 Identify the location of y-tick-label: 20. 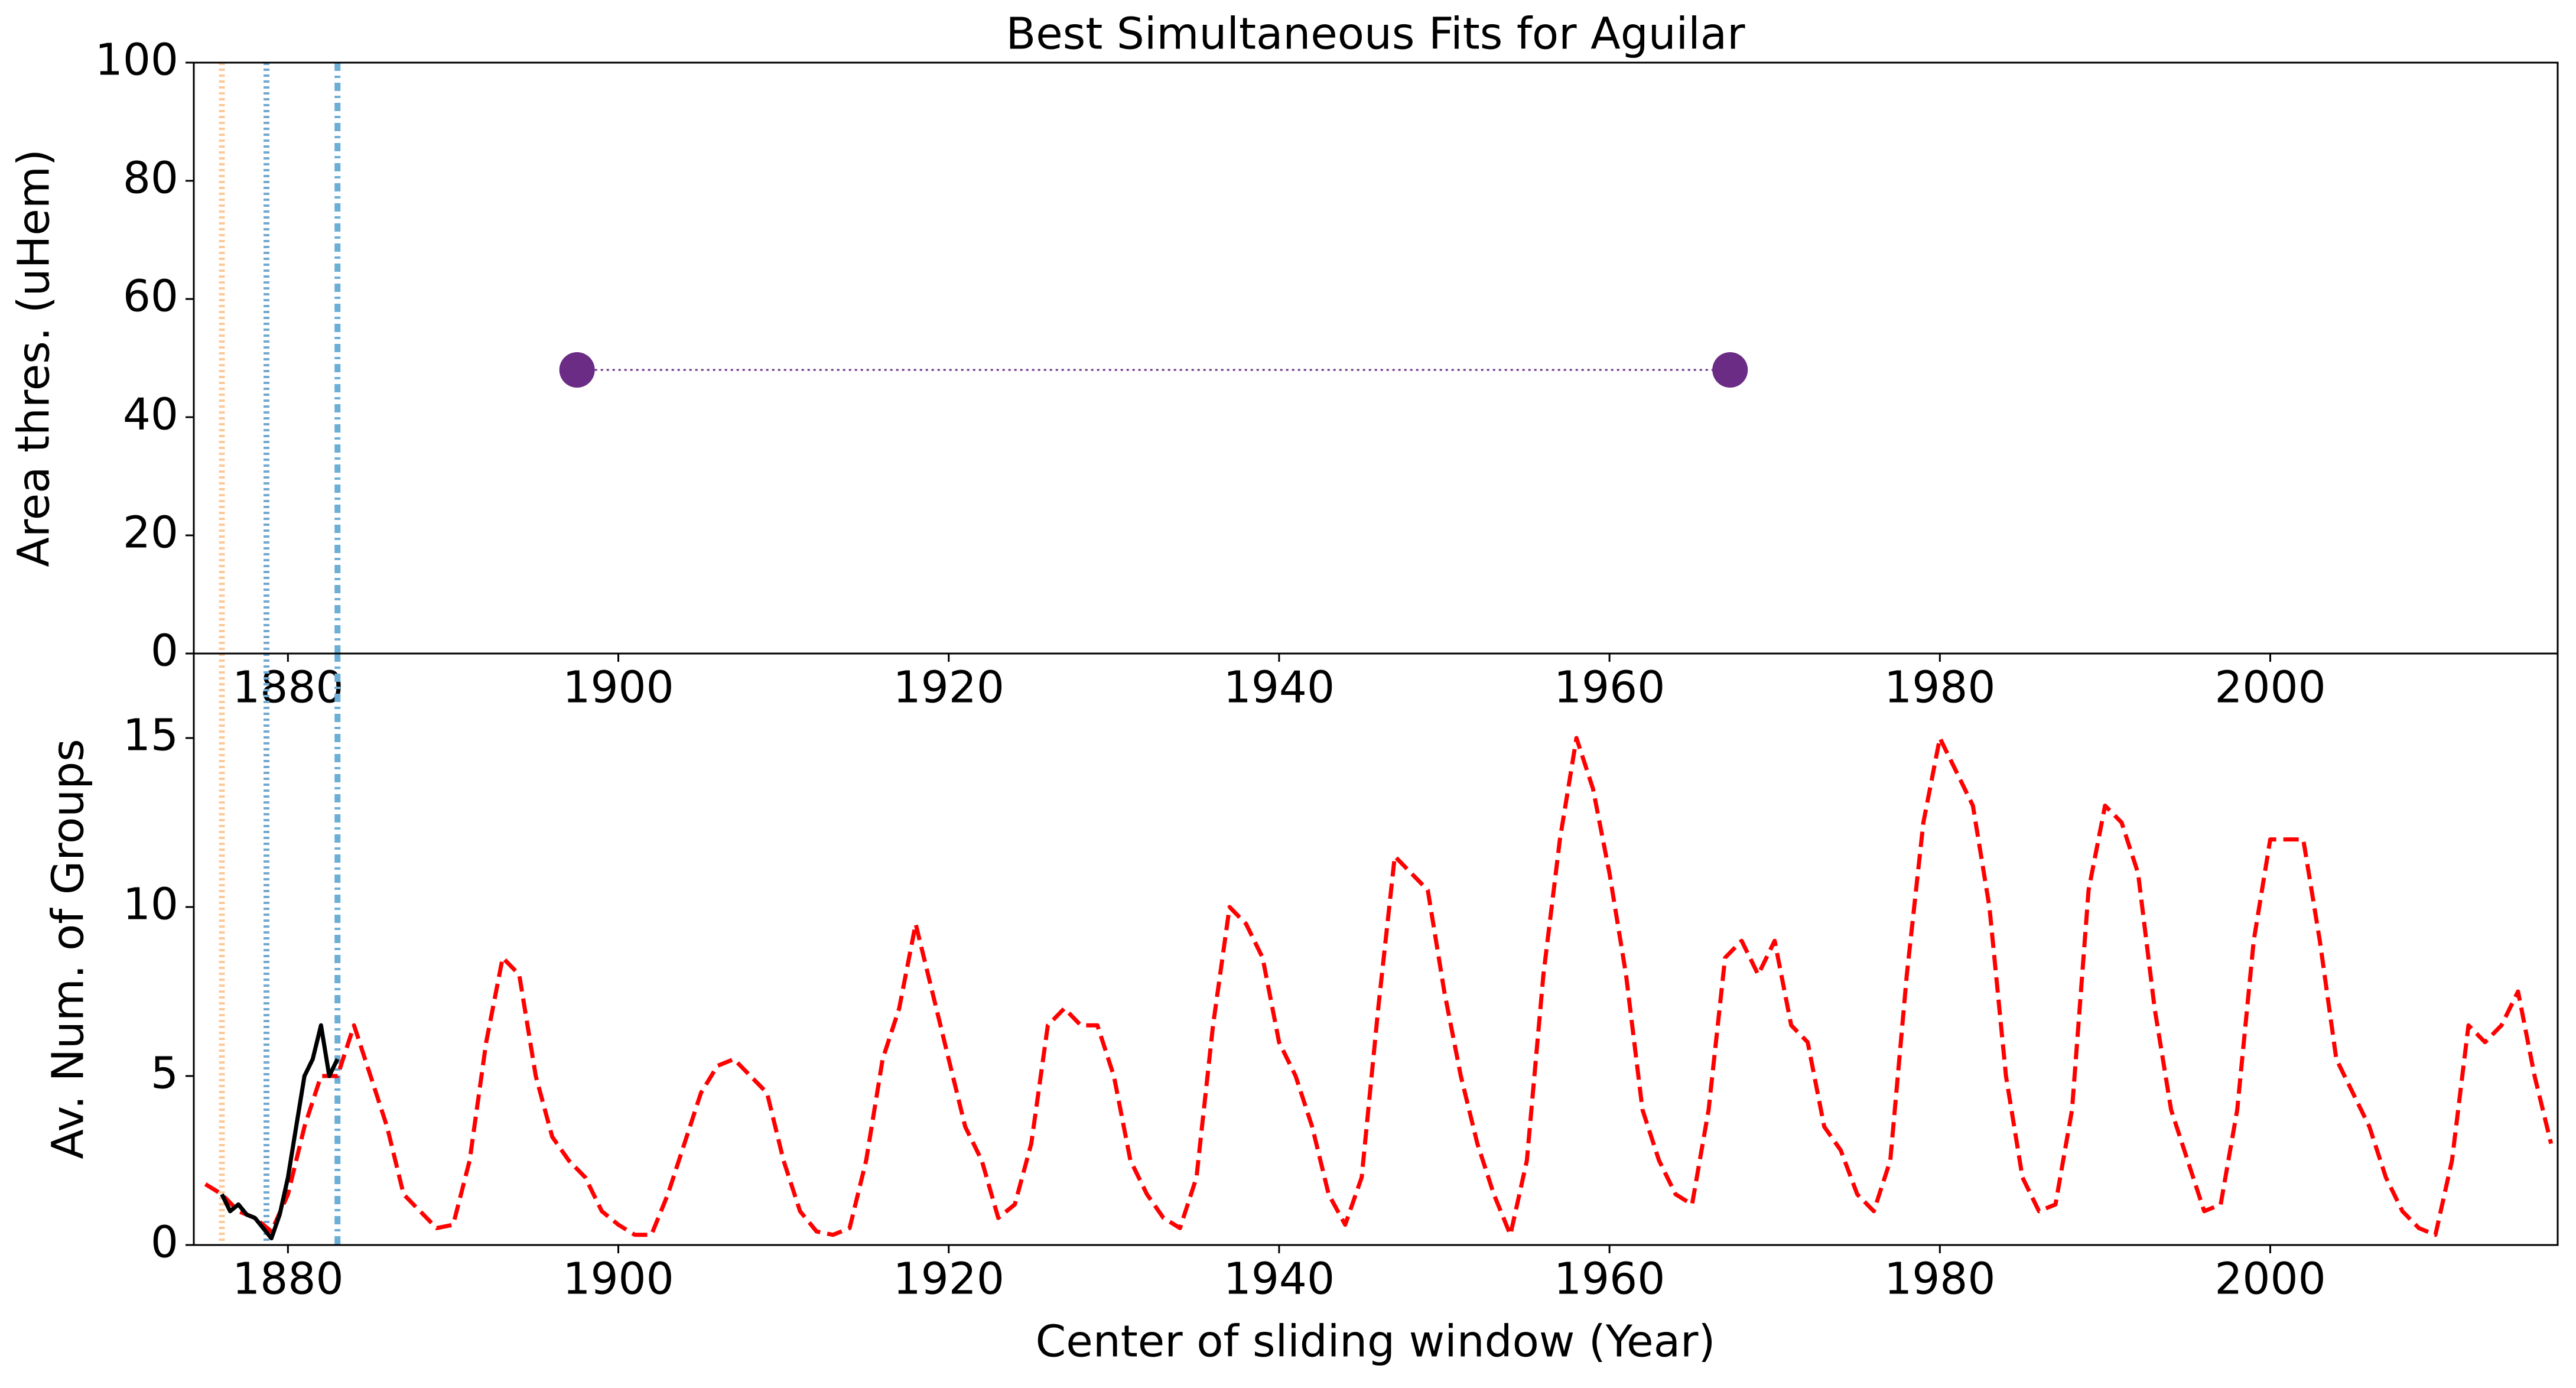
(150, 533).